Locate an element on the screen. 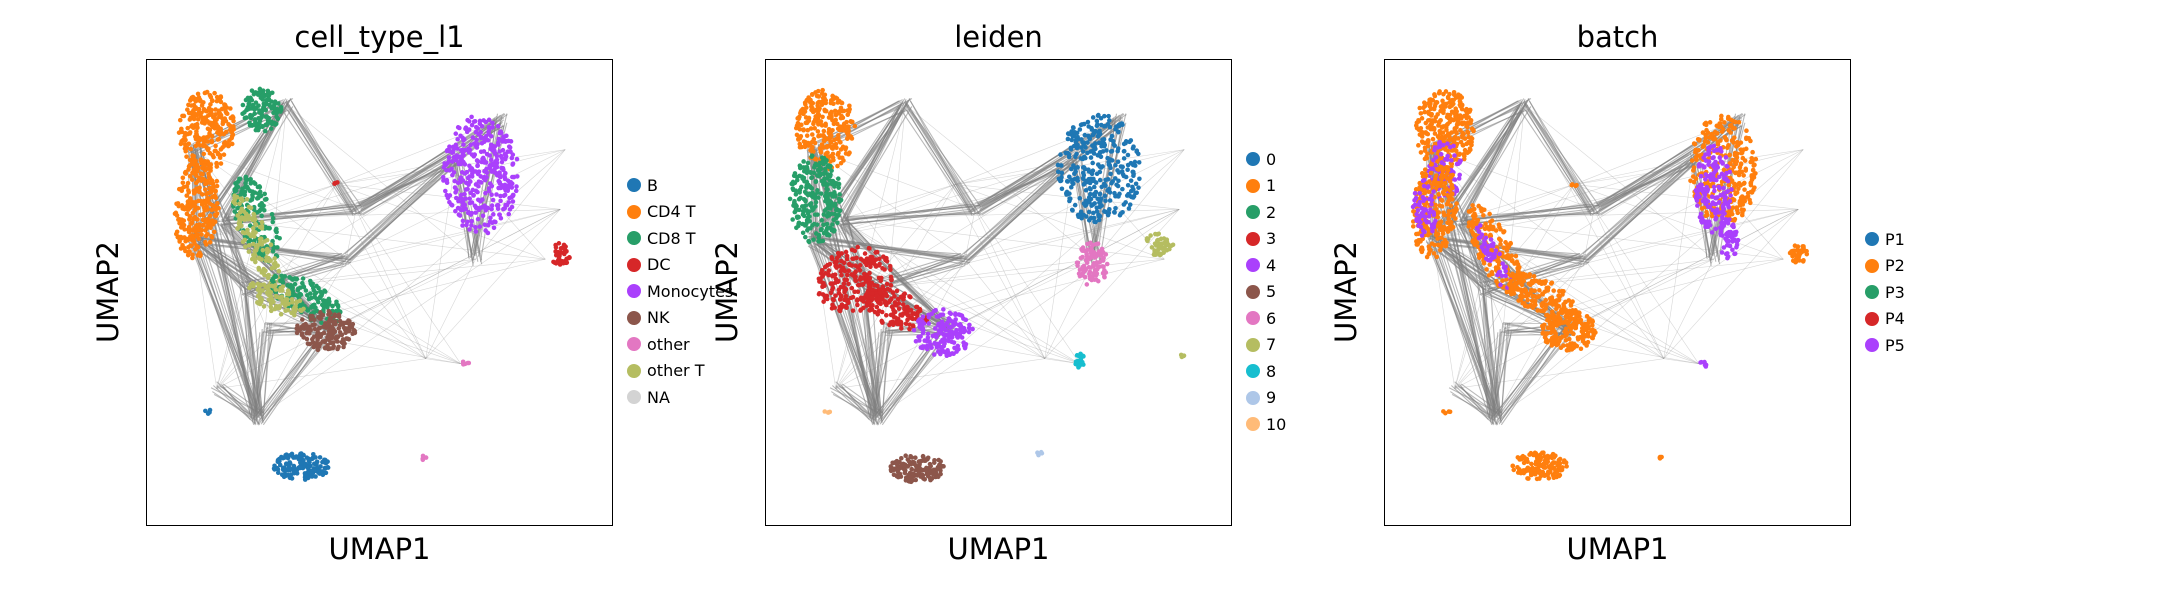  legend-label: 1 is located at coordinates (1271, 186).